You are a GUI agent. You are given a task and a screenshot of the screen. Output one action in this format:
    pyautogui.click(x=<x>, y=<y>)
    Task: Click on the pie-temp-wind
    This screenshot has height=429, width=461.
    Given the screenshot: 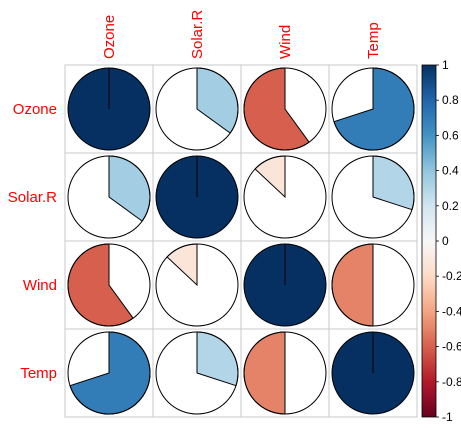 What is the action you would take?
    pyautogui.click(x=285, y=373)
    